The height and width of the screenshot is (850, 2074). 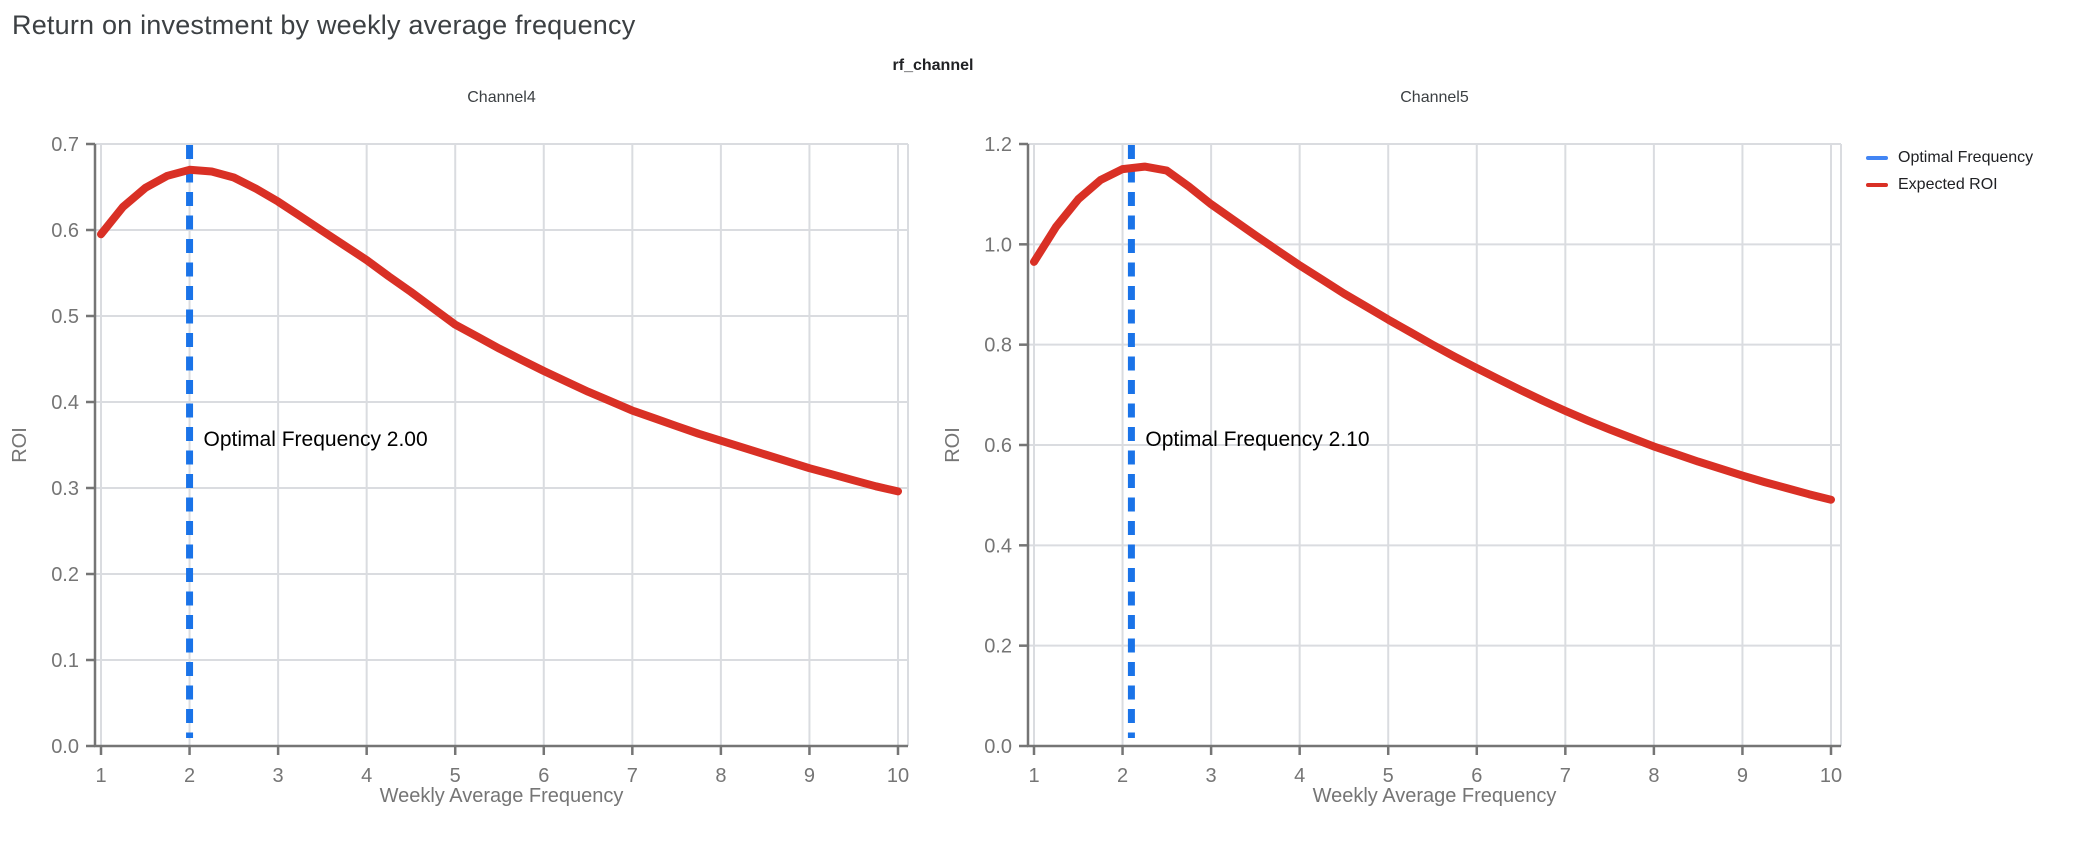 What do you see at coordinates (1948, 184) in the screenshot?
I see `legend-label: Expected ROI` at bounding box center [1948, 184].